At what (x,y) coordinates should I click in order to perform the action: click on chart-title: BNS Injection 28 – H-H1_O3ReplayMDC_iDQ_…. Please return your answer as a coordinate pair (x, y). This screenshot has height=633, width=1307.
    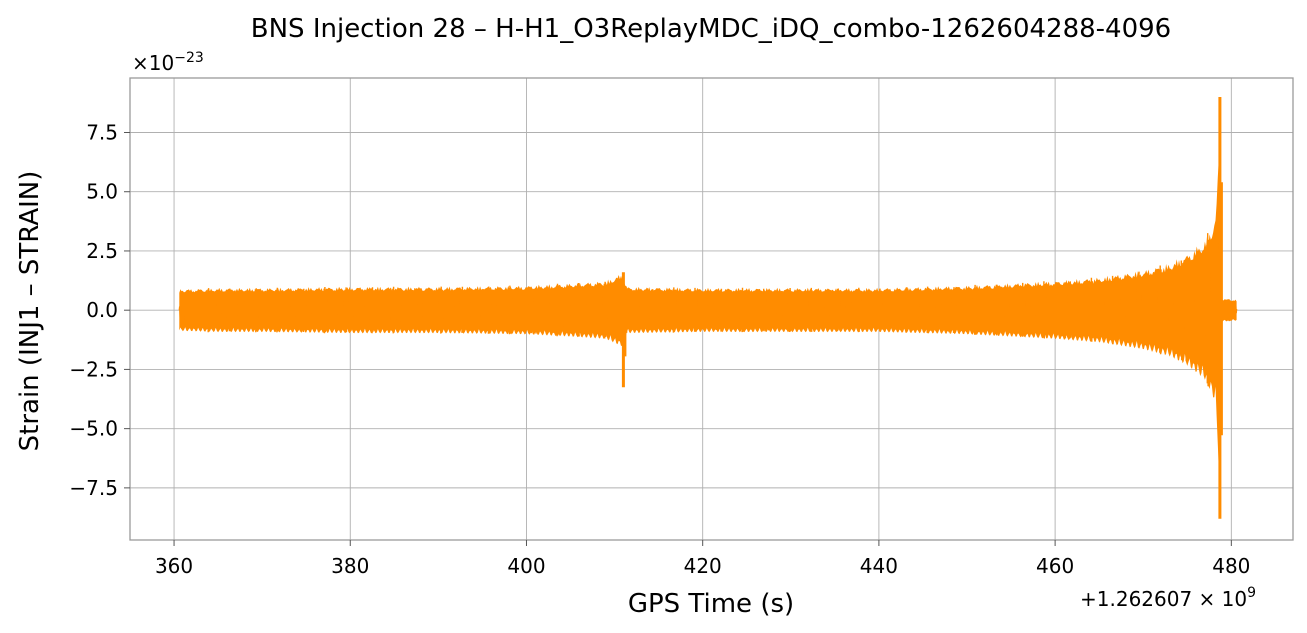
    Looking at the image, I should click on (711, 29).